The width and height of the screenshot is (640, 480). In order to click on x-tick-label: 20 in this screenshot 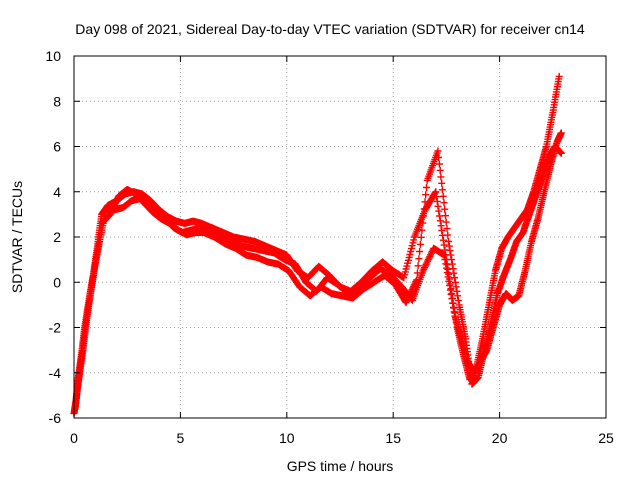, I will do `click(500, 438)`.